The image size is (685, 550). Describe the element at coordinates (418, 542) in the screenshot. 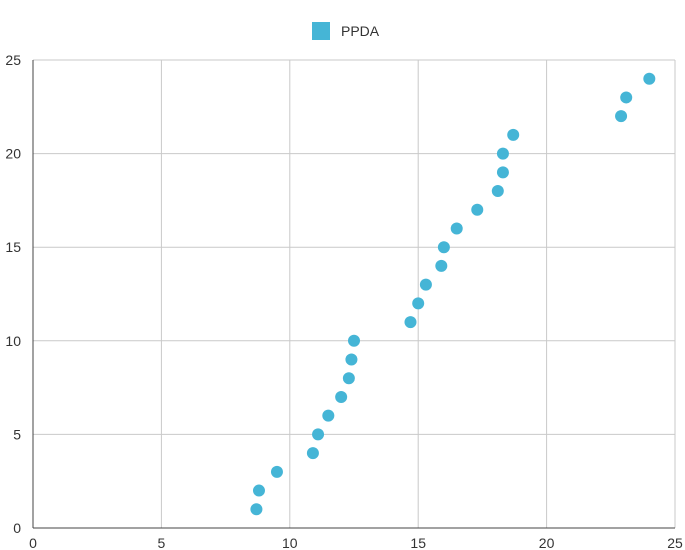

I see `x-tick-label: 15` at that location.